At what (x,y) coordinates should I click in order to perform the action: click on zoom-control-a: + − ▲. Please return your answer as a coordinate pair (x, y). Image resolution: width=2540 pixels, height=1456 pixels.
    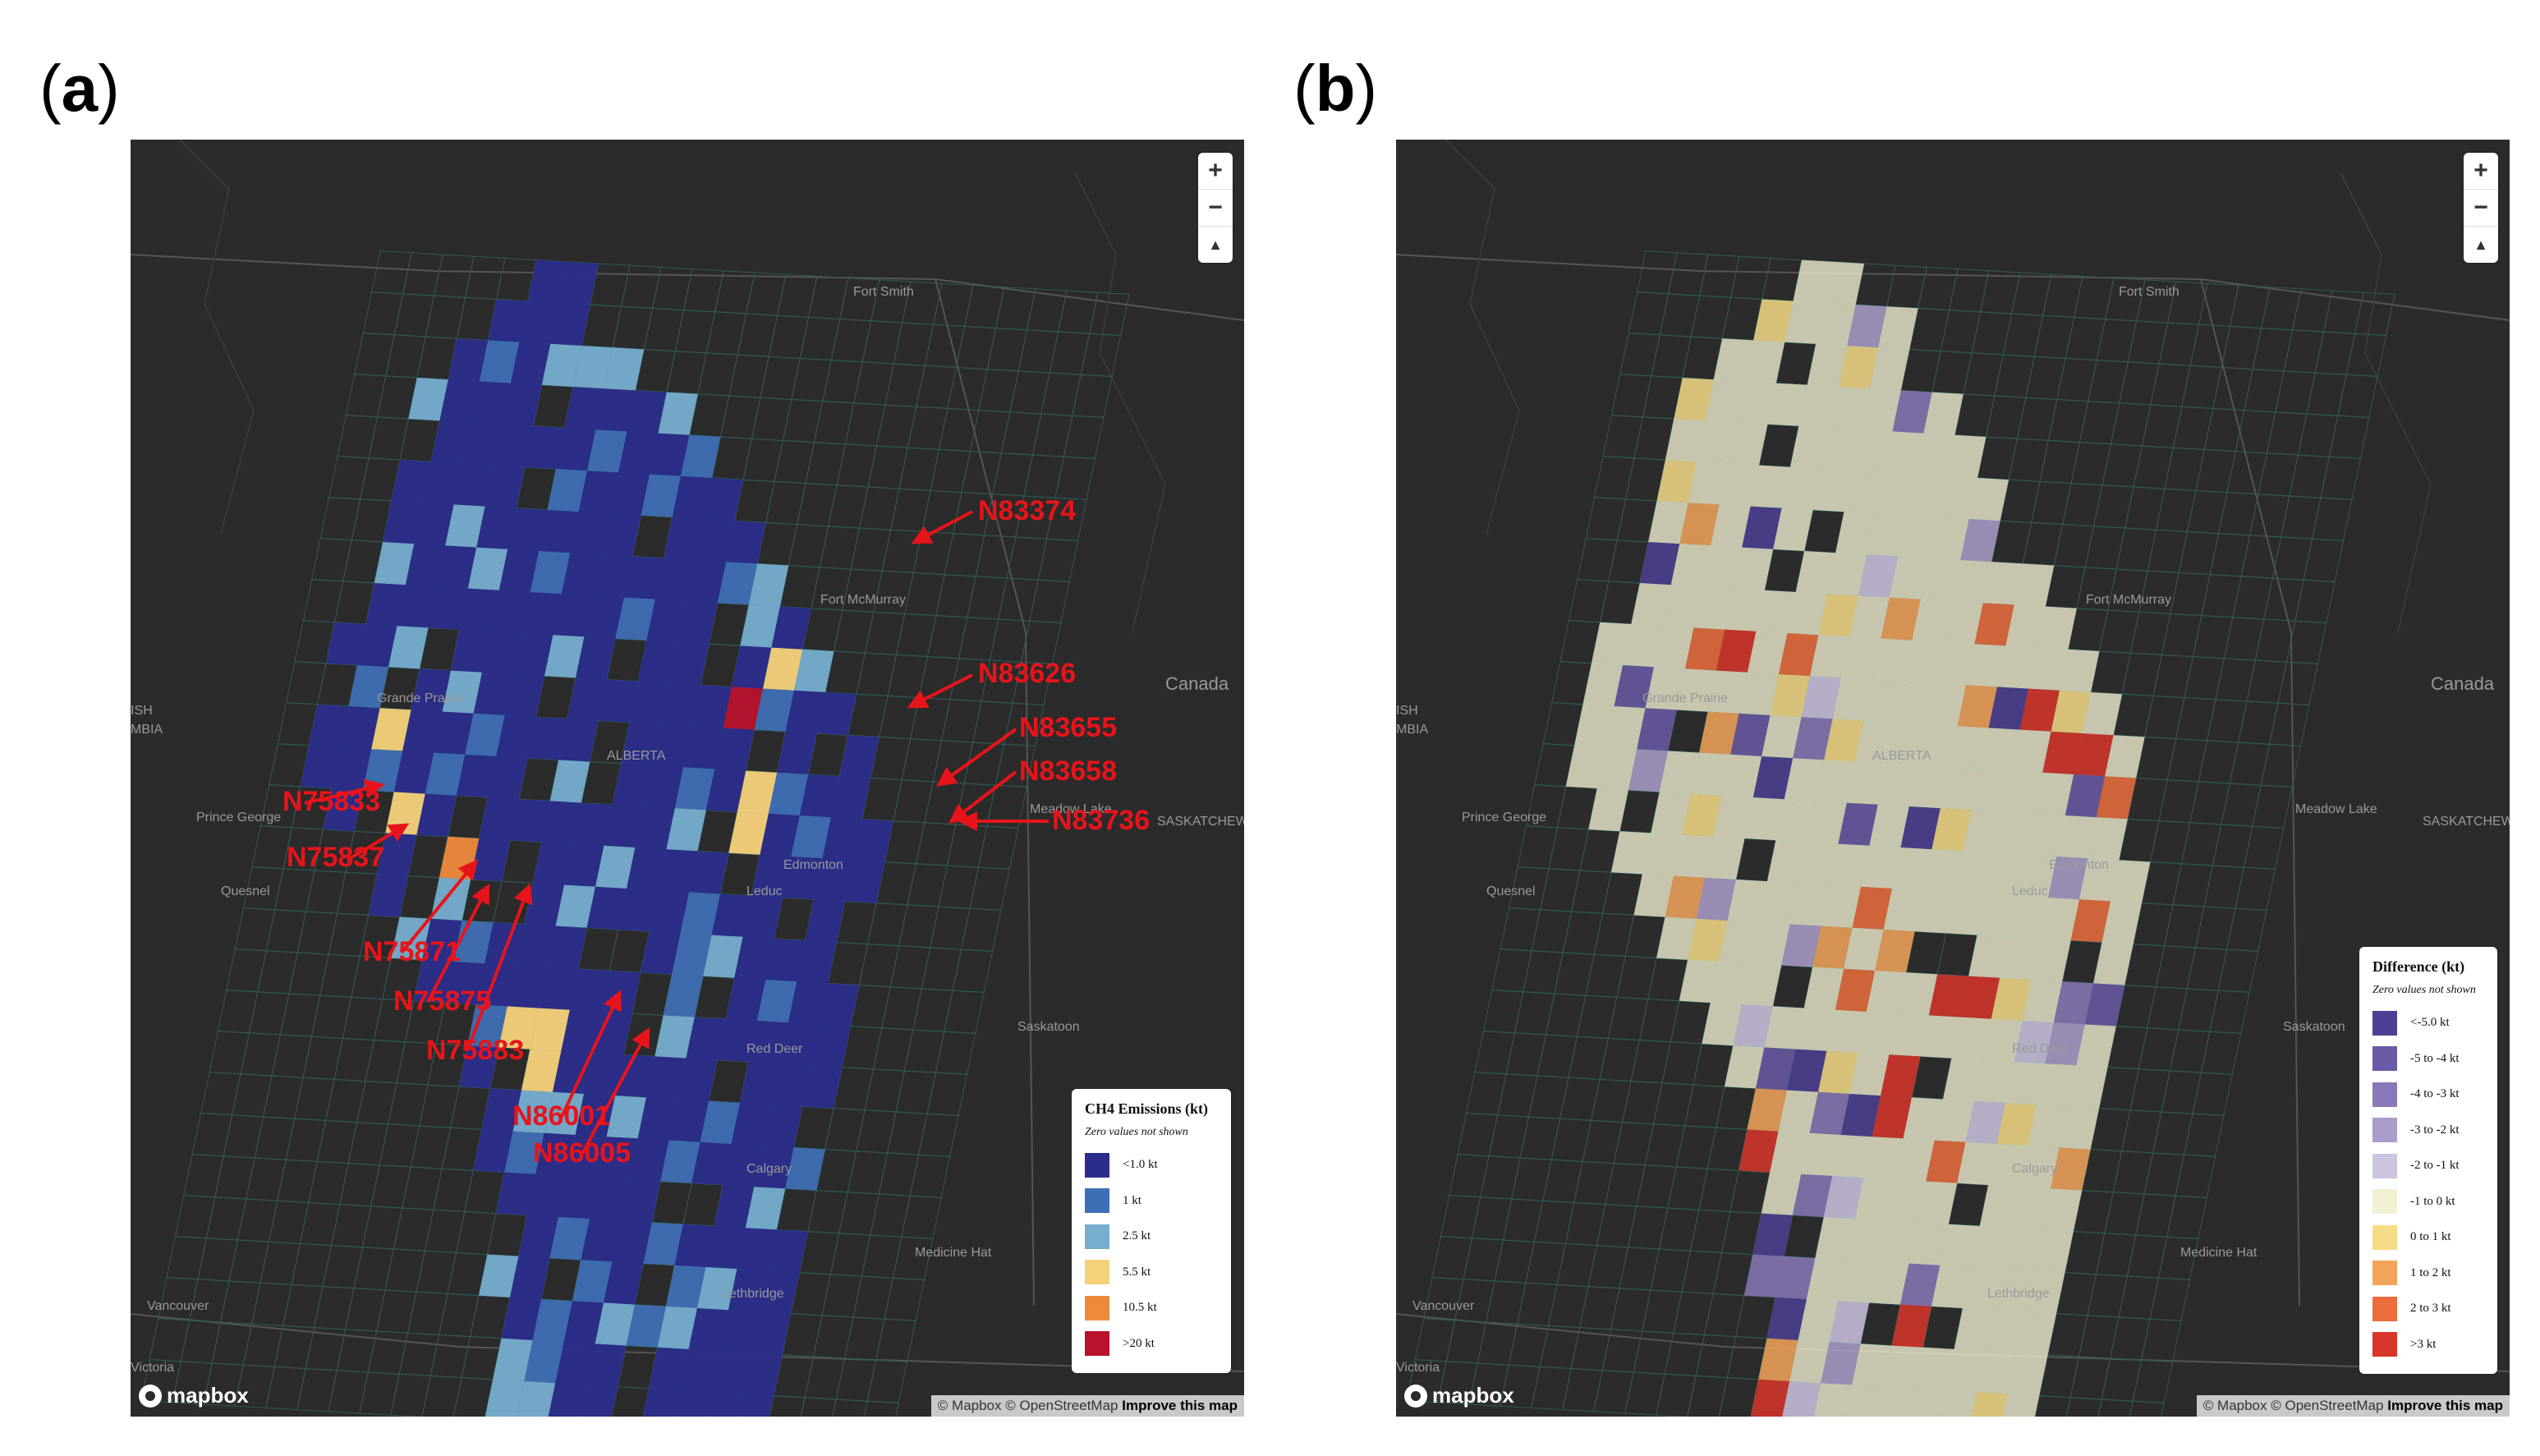
    Looking at the image, I should click on (1215, 208).